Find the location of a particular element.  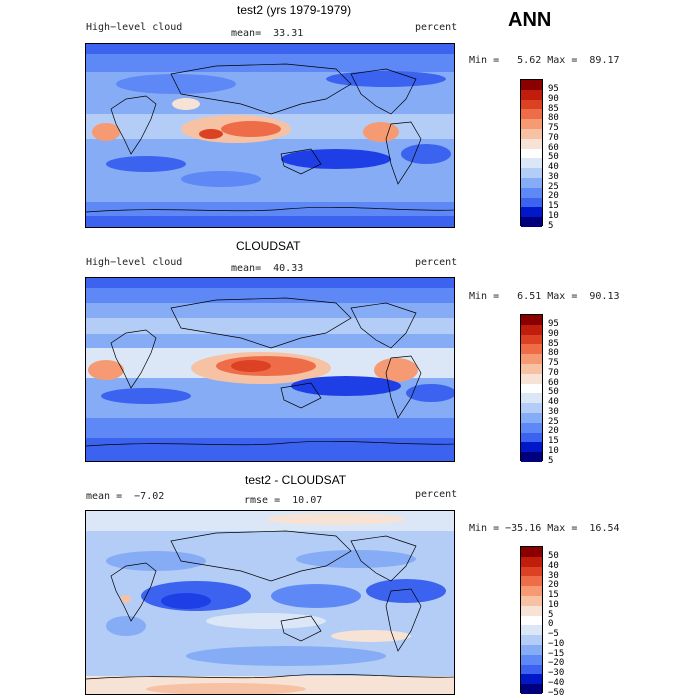

panel-1-minmax: Min = 5.62 Max = 89.17 is located at coordinates (544, 60).